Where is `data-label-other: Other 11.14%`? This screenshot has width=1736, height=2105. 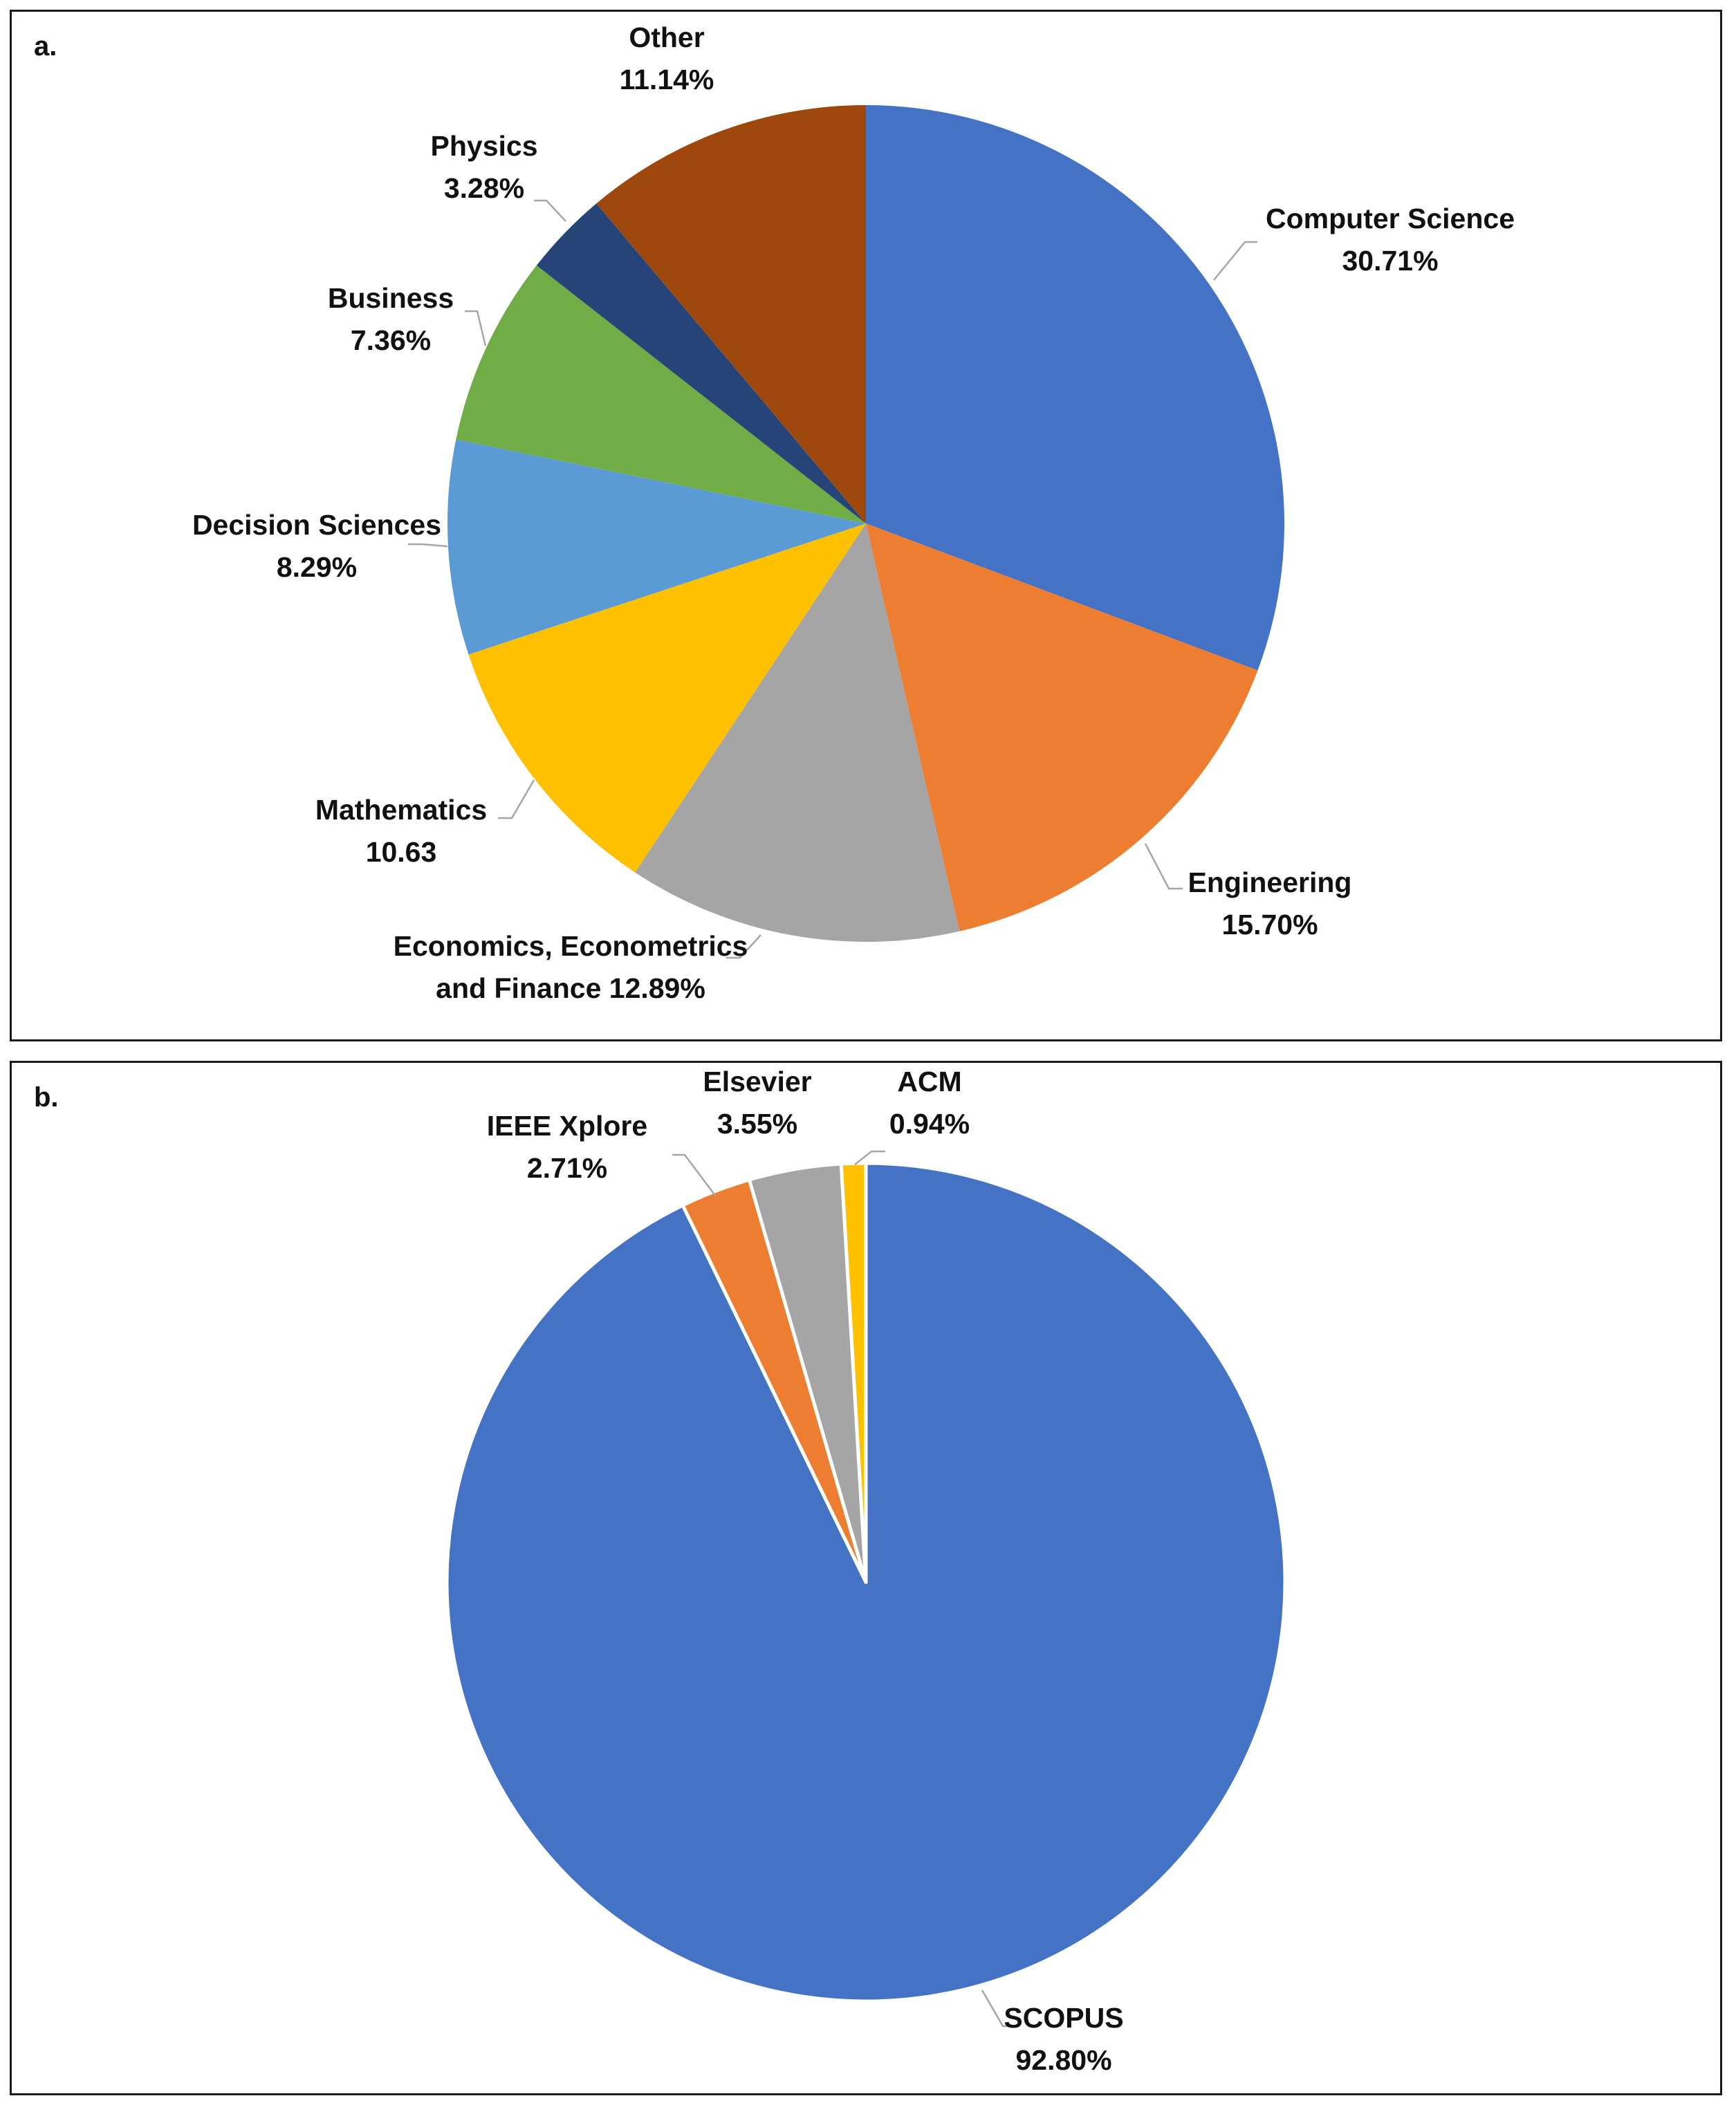
data-label-other: Other 11.14% is located at coordinates (667, 58).